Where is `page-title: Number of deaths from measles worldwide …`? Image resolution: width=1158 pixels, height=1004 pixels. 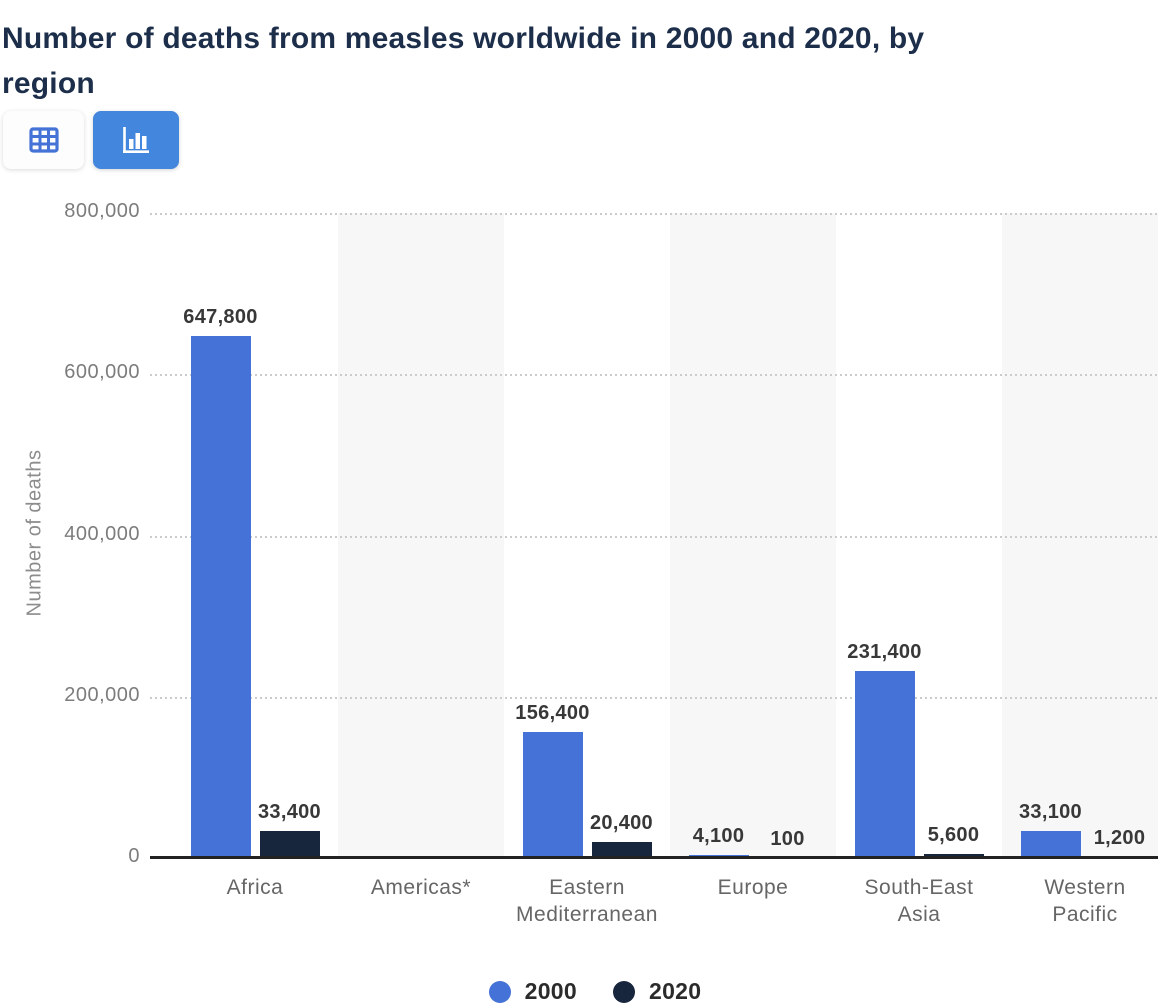
page-title: Number of deaths from measles worldwide … is located at coordinates (567, 61).